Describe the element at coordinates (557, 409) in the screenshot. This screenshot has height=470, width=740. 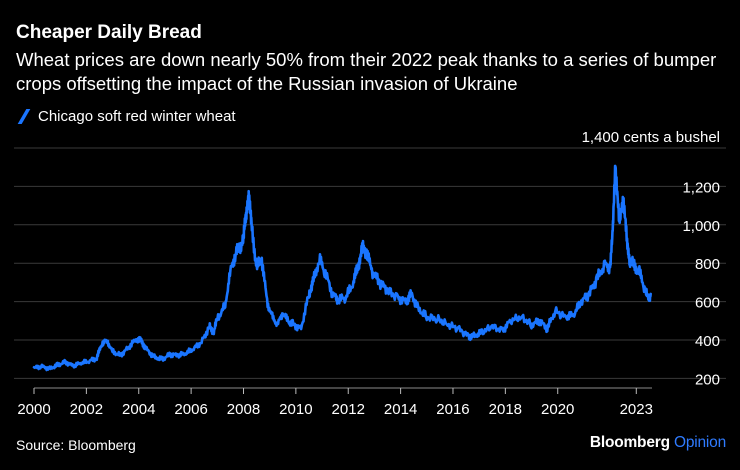
I see `x-tick-label: 2020` at that location.